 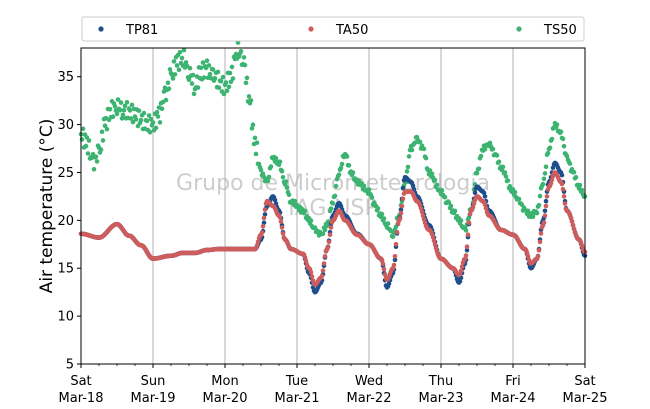 I want to click on y-tick-label: 35, so click(x=65, y=77).